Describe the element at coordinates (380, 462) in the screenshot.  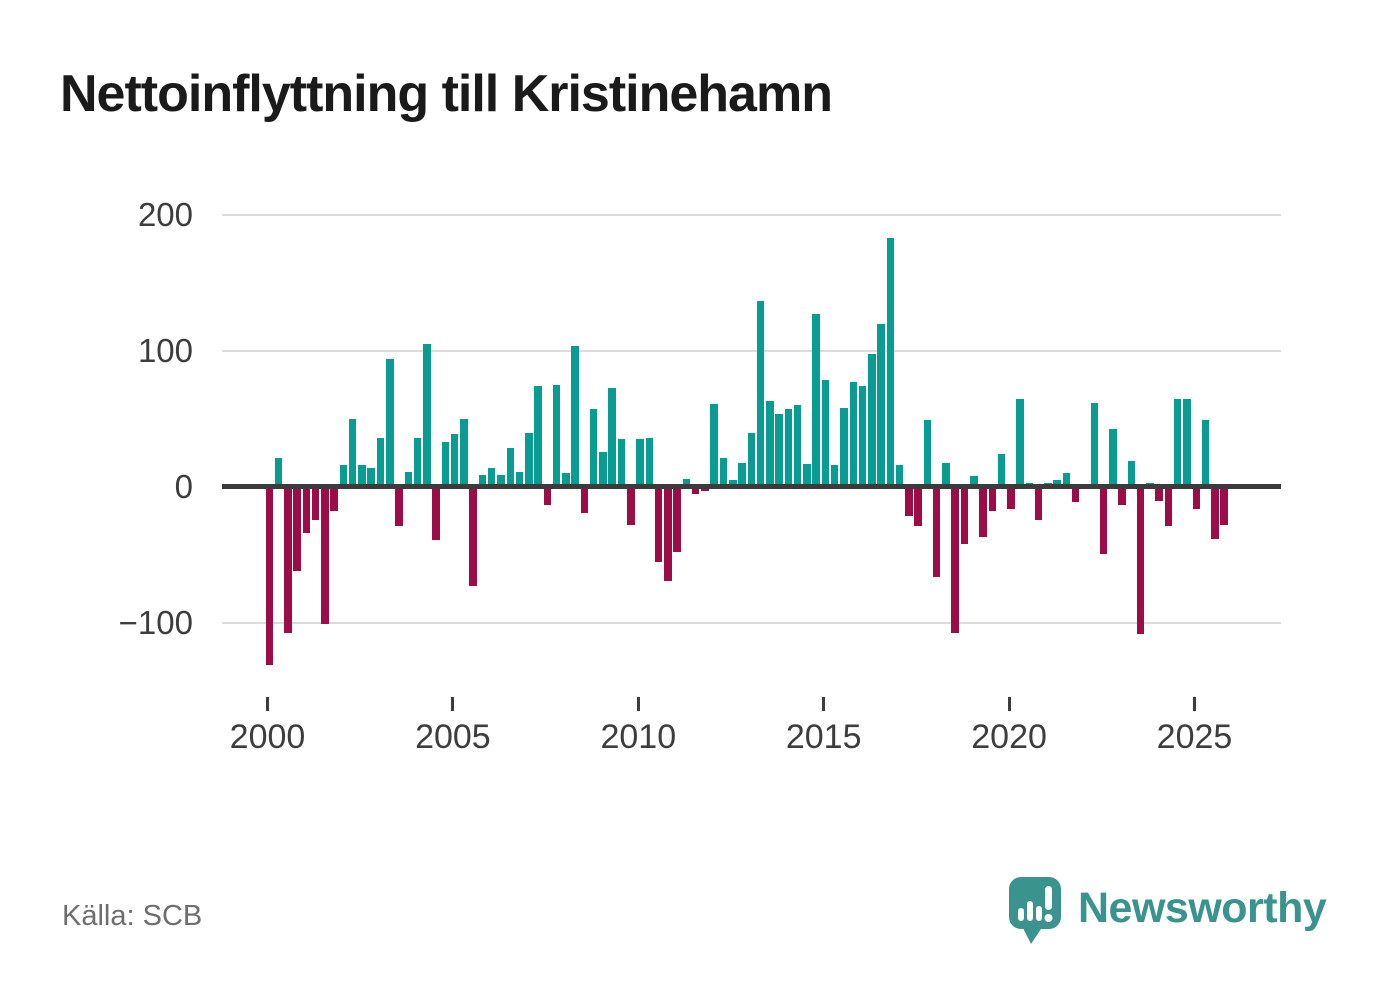
I see `bar-2003-Q1` at that location.